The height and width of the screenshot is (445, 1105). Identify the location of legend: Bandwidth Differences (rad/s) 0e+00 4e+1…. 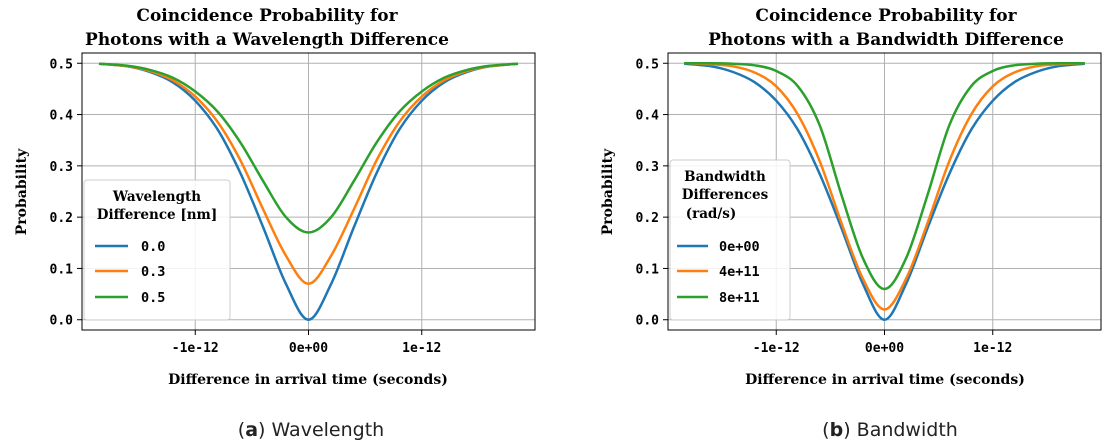
(730, 240).